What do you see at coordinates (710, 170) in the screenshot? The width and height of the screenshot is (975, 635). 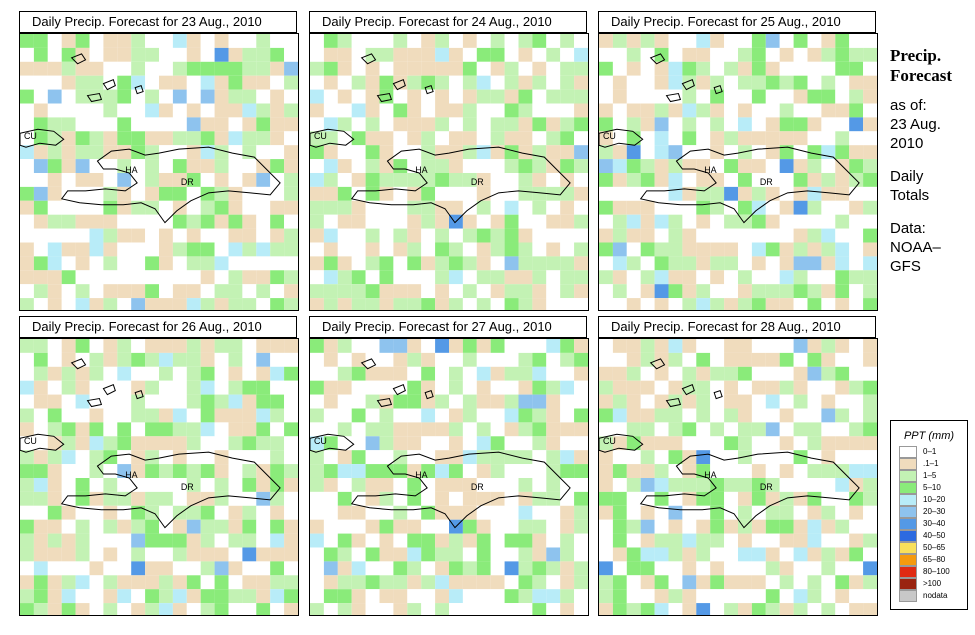 I see `haiti-label: HA` at bounding box center [710, 170].